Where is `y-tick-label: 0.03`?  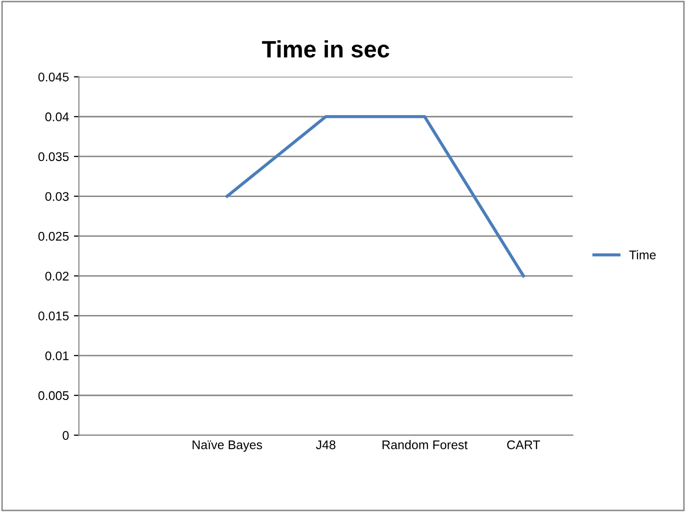
y-tick-label: 0.03 is located at coordinates (57, 196).